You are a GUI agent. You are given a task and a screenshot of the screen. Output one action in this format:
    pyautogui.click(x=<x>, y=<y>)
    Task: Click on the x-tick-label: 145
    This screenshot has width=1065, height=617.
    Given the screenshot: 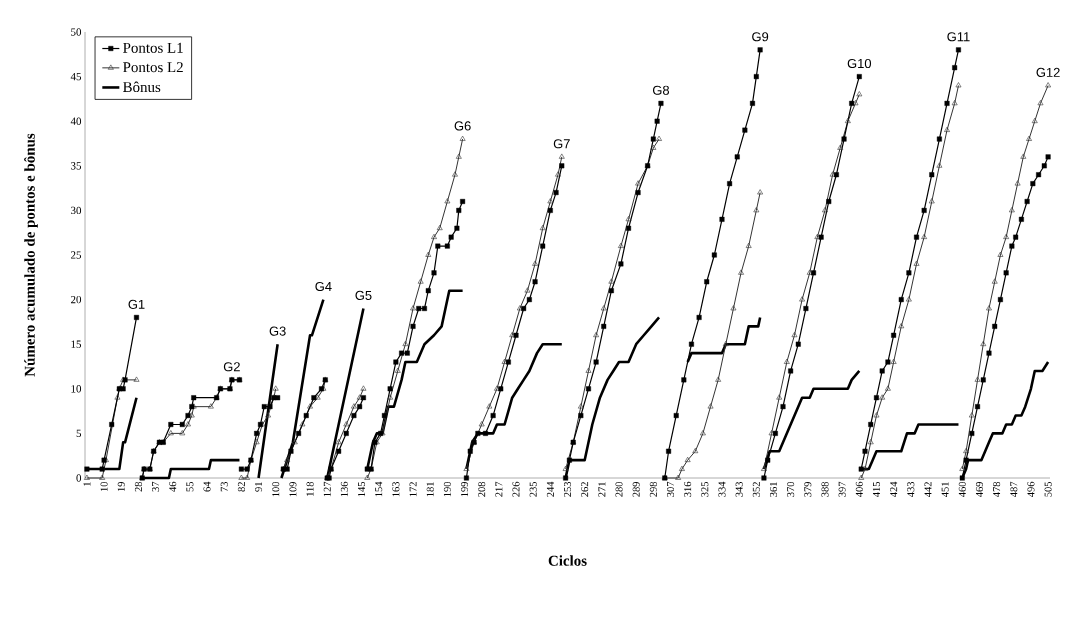 What is the action you would take?
    pyautogui.click(x=362, y=489)
    